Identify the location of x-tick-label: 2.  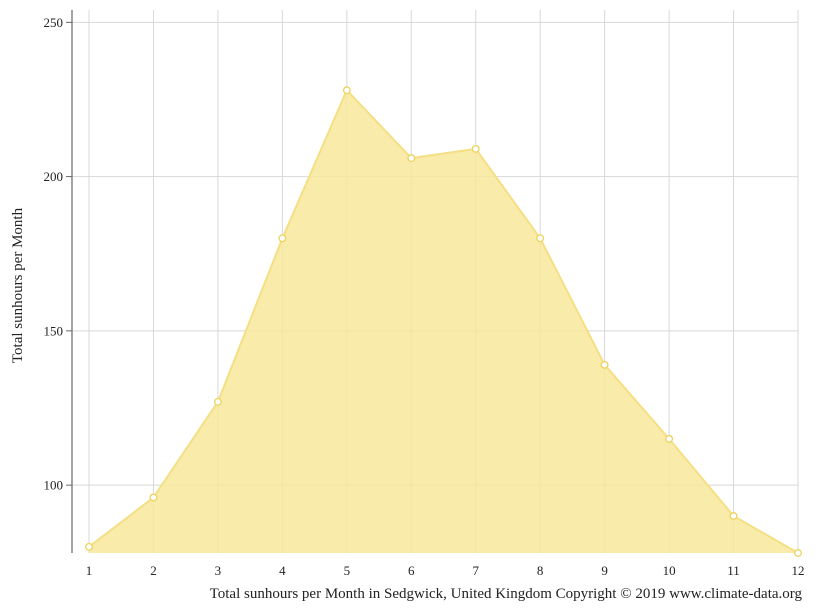
(153, 570).